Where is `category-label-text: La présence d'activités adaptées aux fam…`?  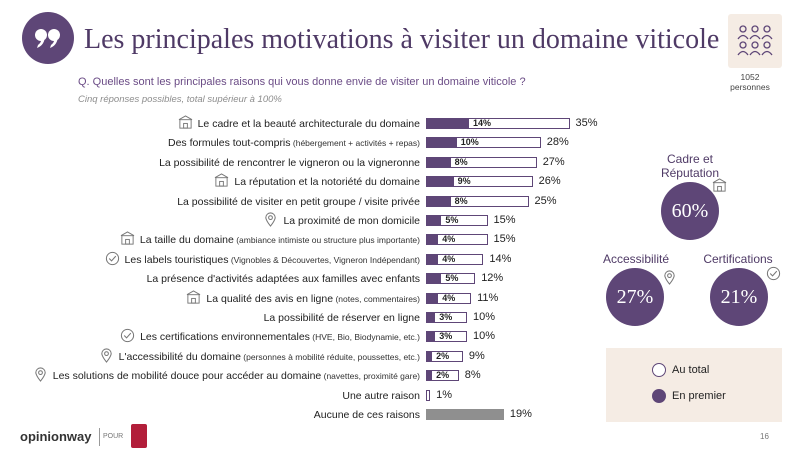 category-label-text: La présence d'activités adaptées aux fam… is located at coordinates (283, 279).